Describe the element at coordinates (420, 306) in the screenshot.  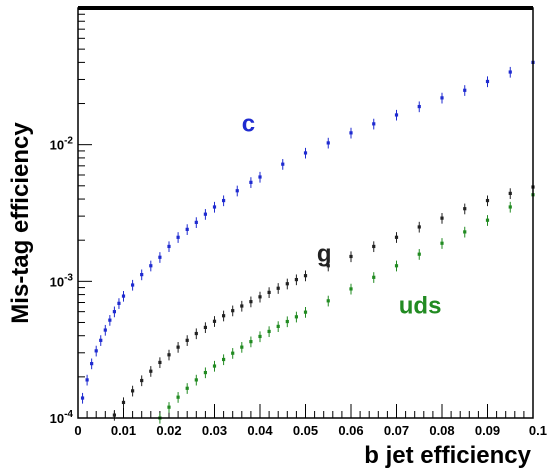
I see `series-label-uds: uds` at that location.